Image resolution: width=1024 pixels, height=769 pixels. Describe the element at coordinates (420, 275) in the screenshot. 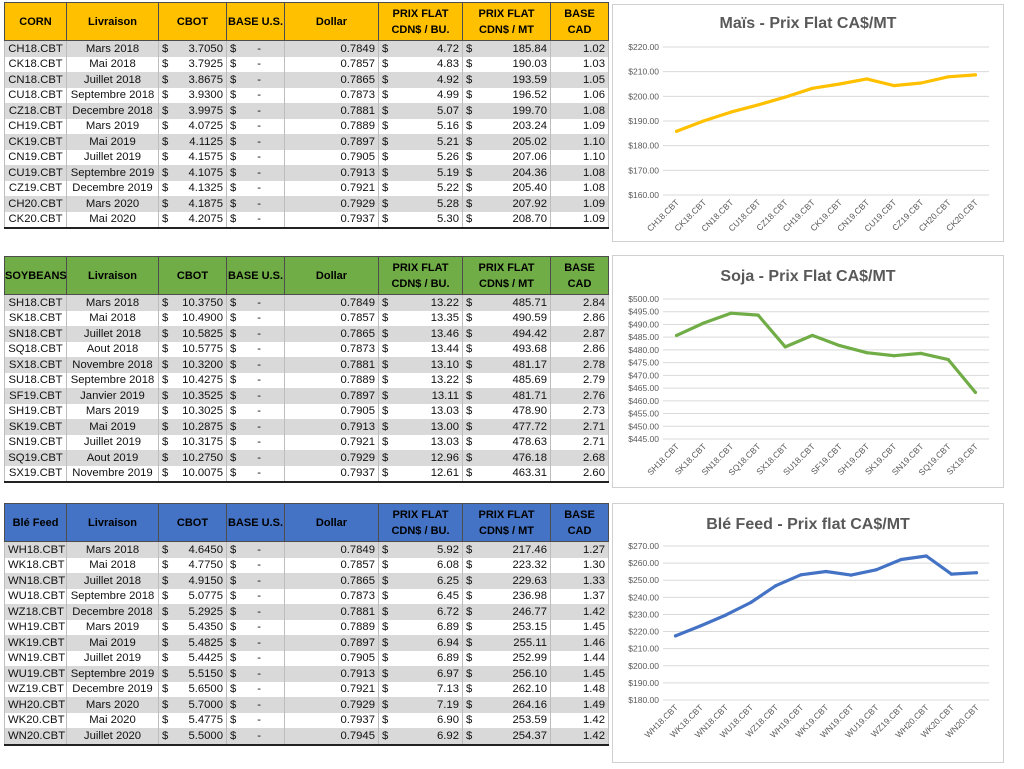

I see `column-header: PRIX FLAT CDN$ / BU.` at that location.